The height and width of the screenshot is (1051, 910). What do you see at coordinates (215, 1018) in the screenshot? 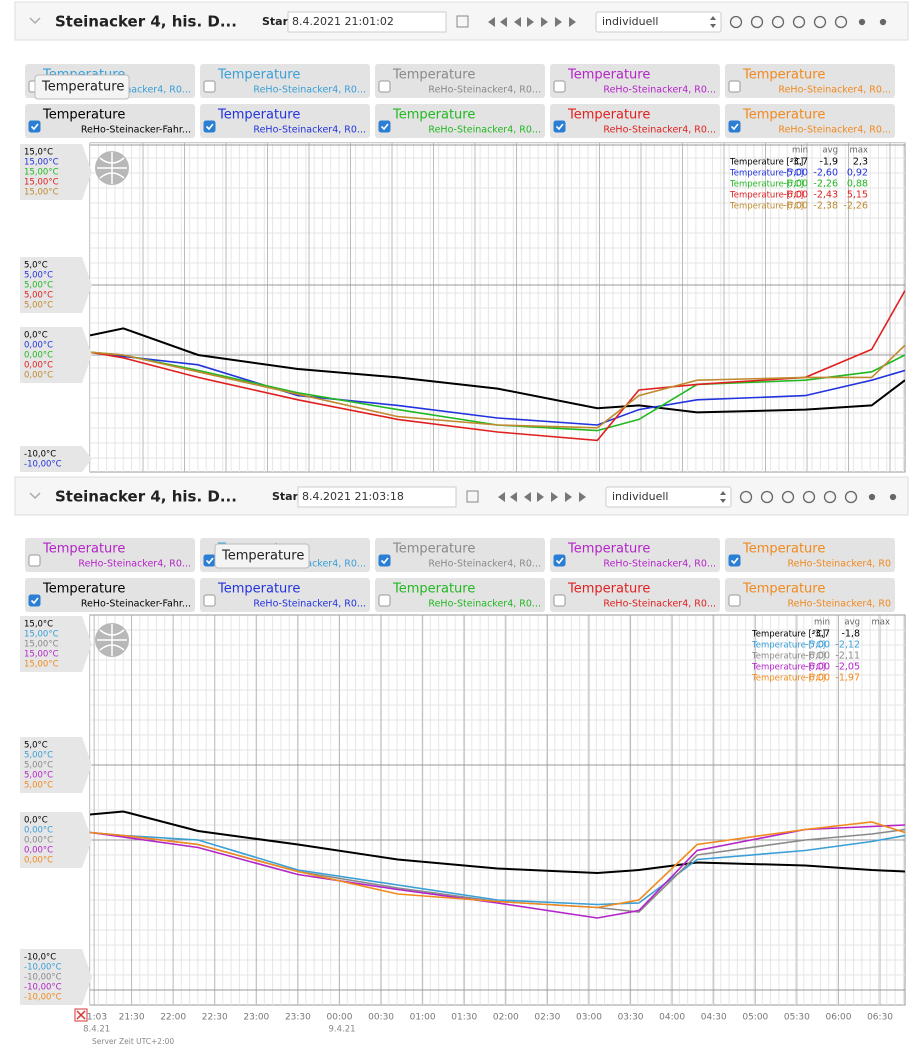
I see `x-tick-label: 22:30` at bounding box center [215, 1018].